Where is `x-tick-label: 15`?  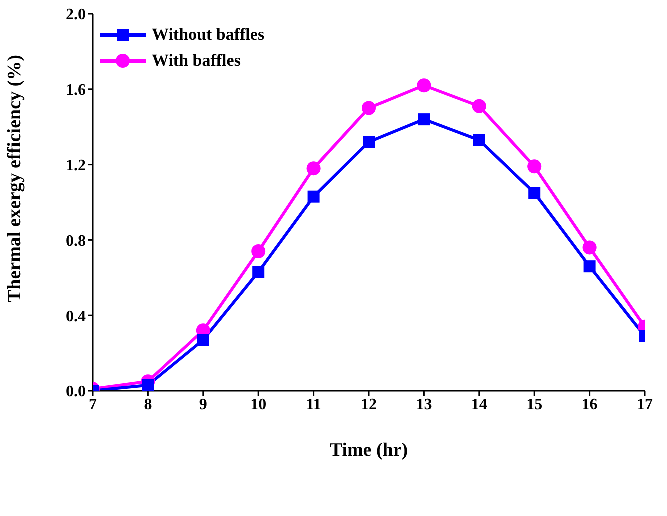 x-tick-label: 15 is located at coordinates (534, 405).